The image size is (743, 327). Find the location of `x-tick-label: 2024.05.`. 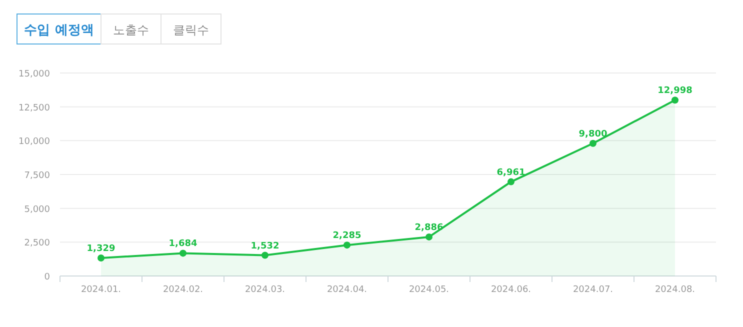

x-tick-label: 2024.05. is located at coordinates (429, 290).